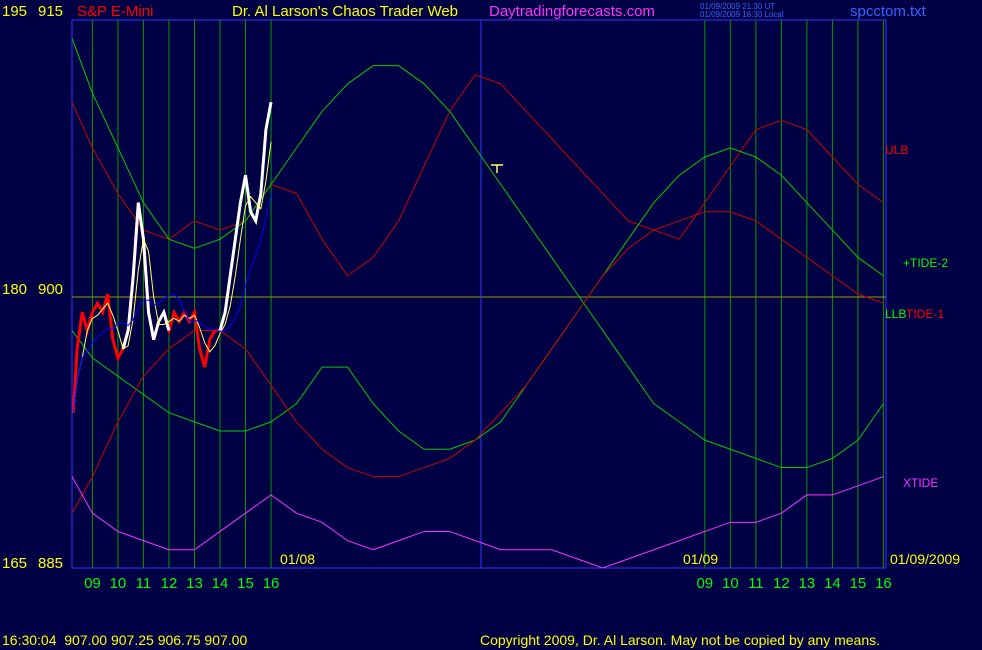 Image resolution: width=982 pixels, height=650 pixels. Describe the element at coordinates (15, 563) in the screenshot. I see `left-scale-bottom: 165` at that location.